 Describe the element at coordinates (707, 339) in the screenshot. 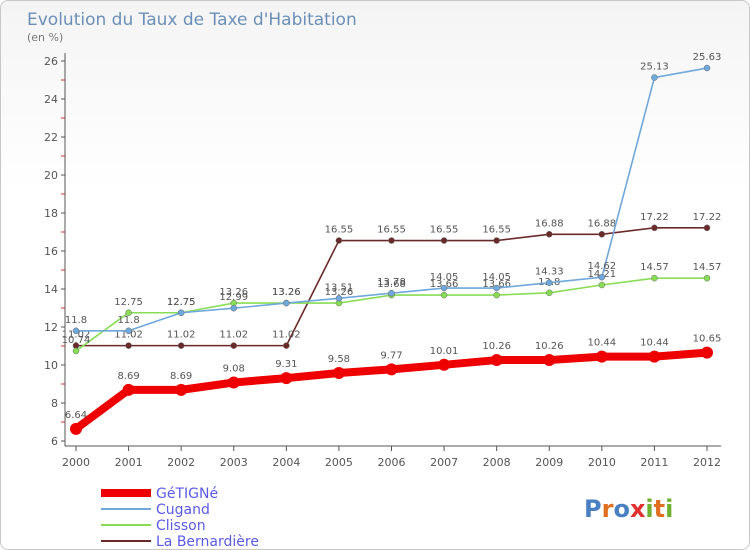

I see `data-label: 10.65` at that location.